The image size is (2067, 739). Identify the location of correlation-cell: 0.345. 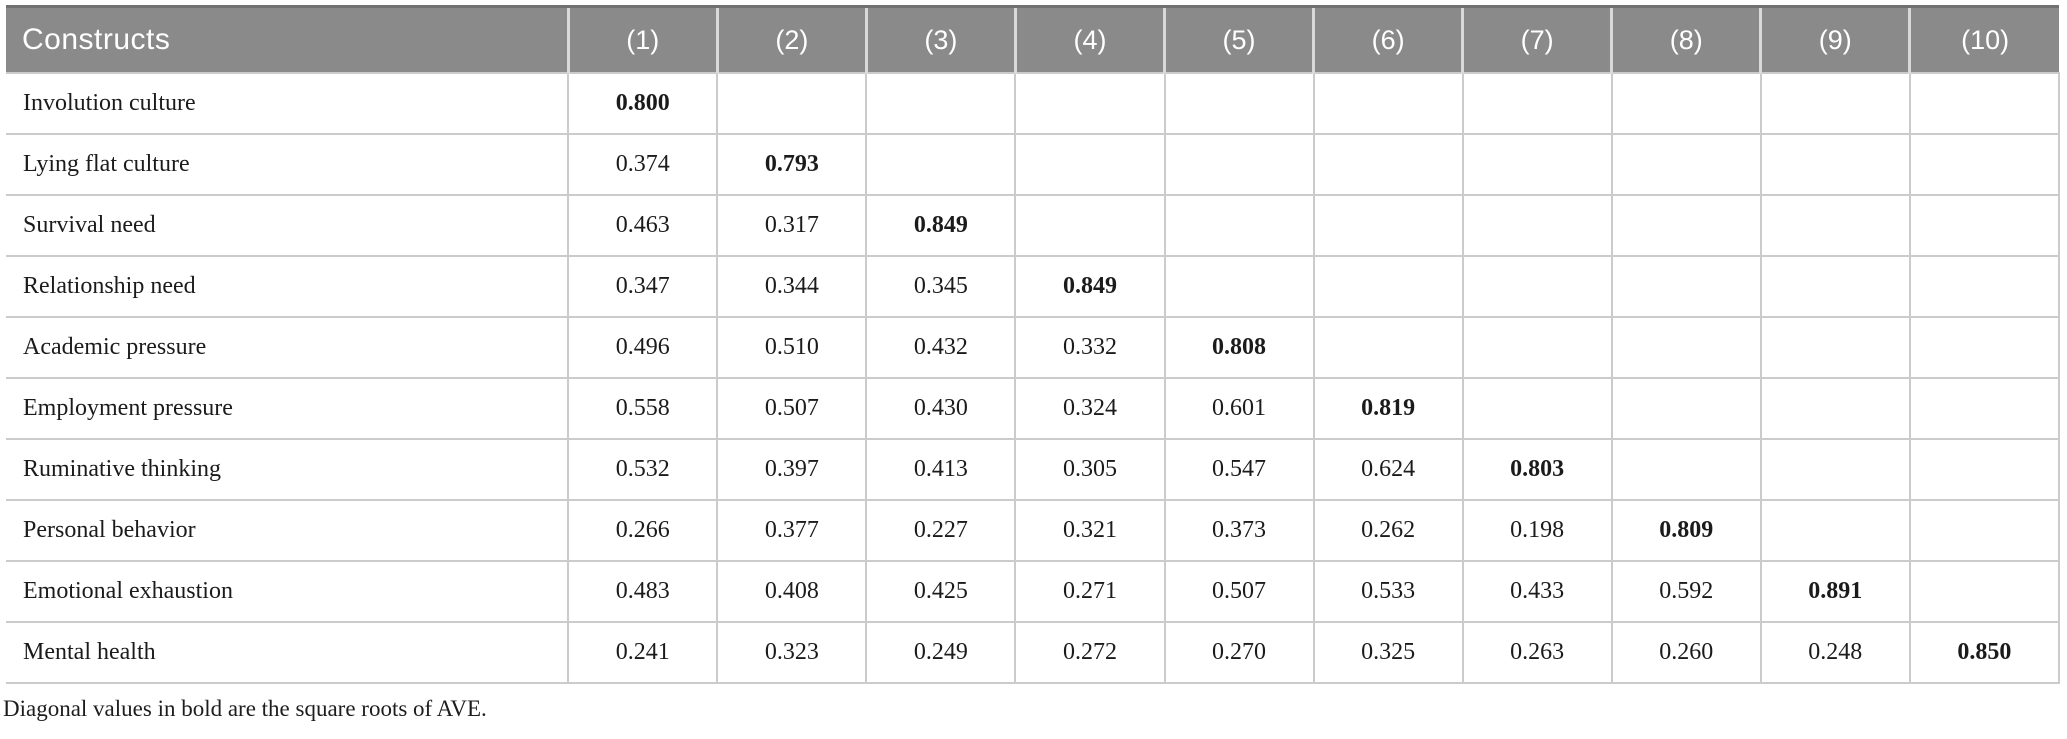
(941, 286).